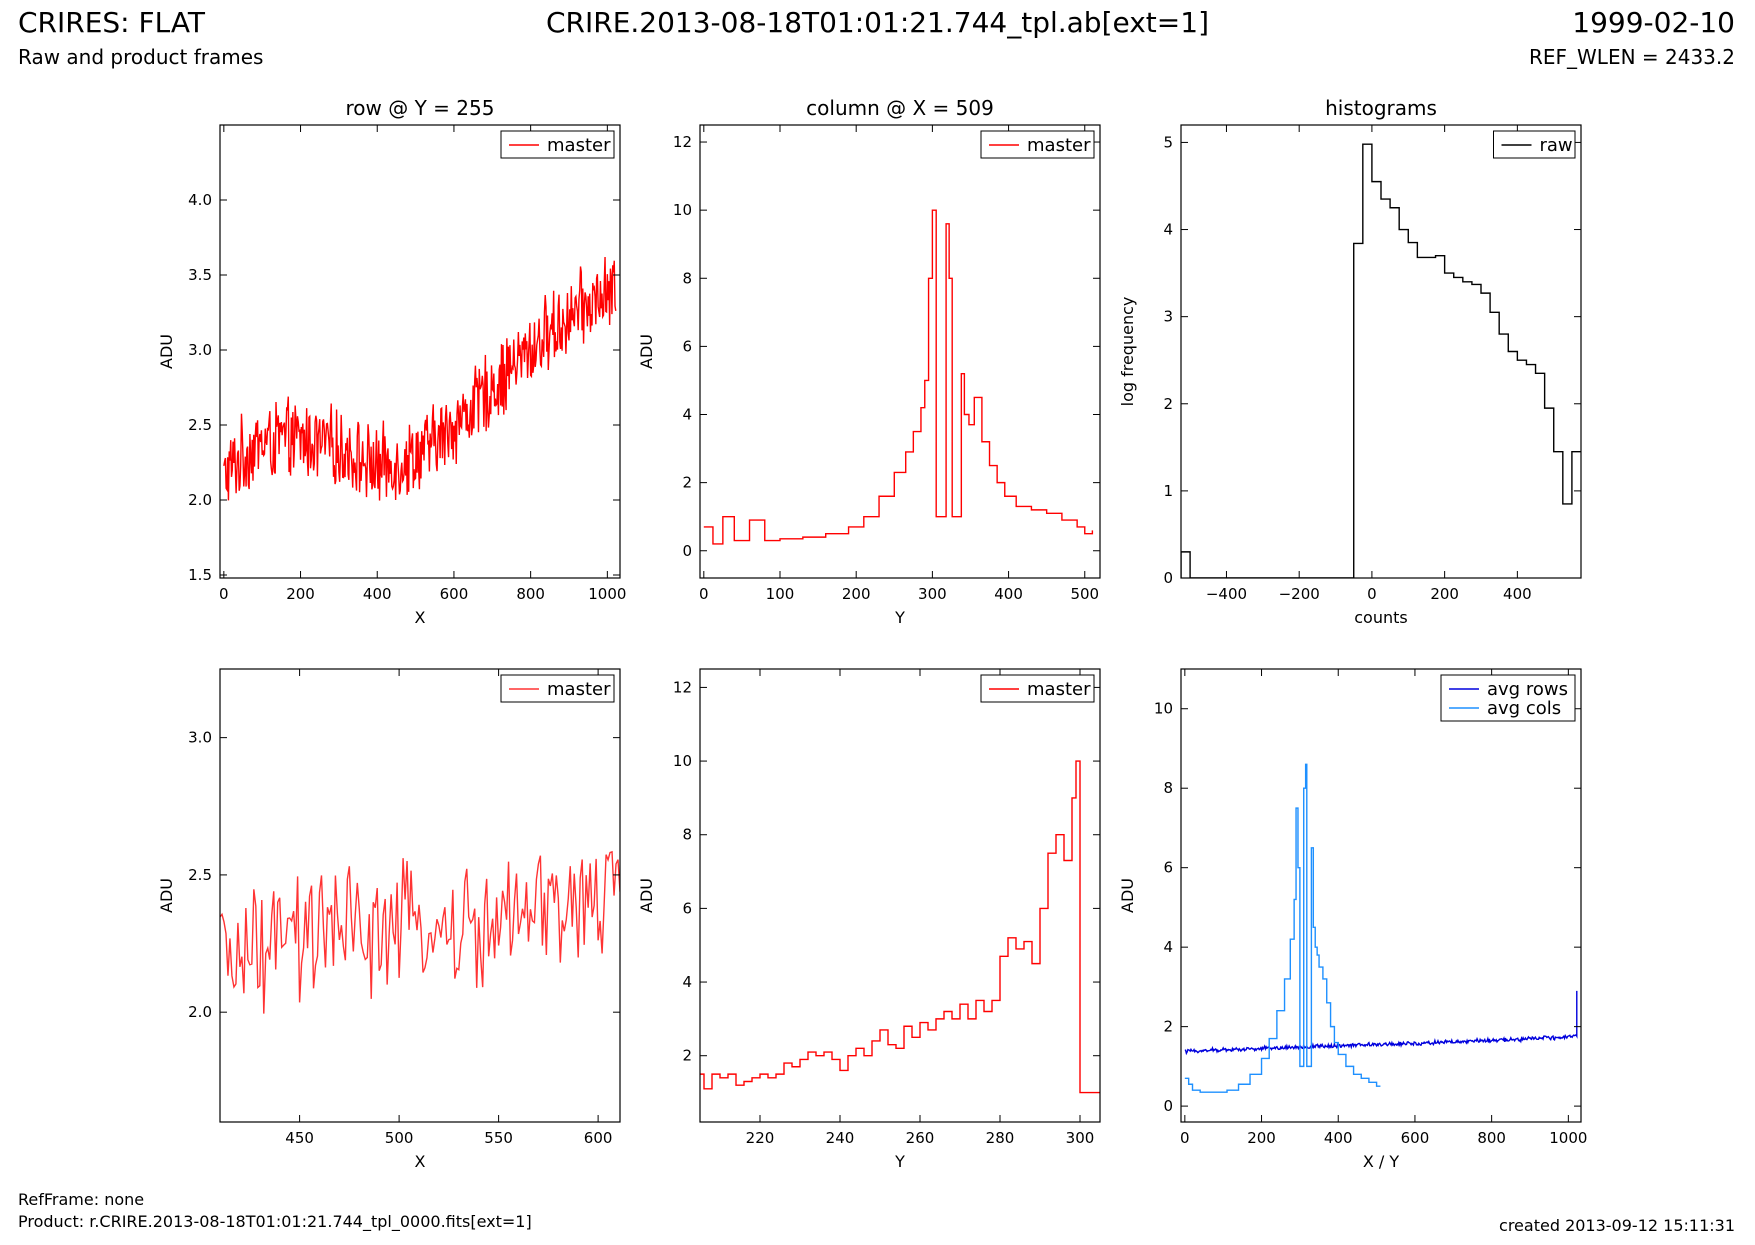 The width and height of the screenshot is (1755, 1245). I want to click on series-line-raw, so click(1381, 360).